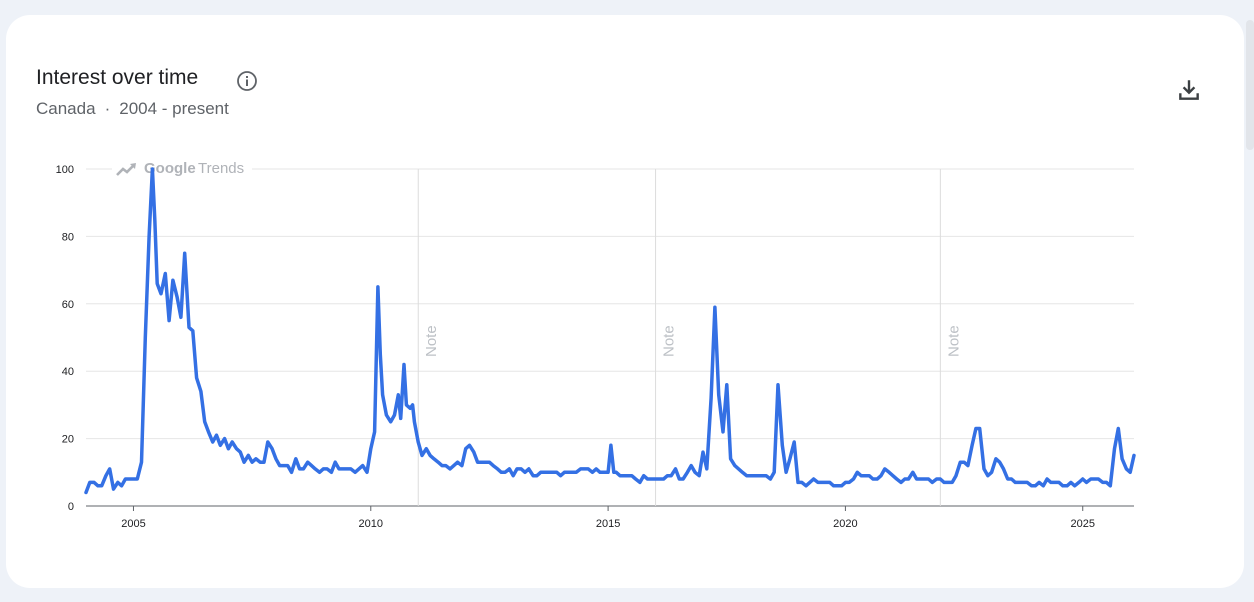 The height and width of the screenshot is (602, 1254). I want to click on x-tick-label: 2025, so click(1082, 524).